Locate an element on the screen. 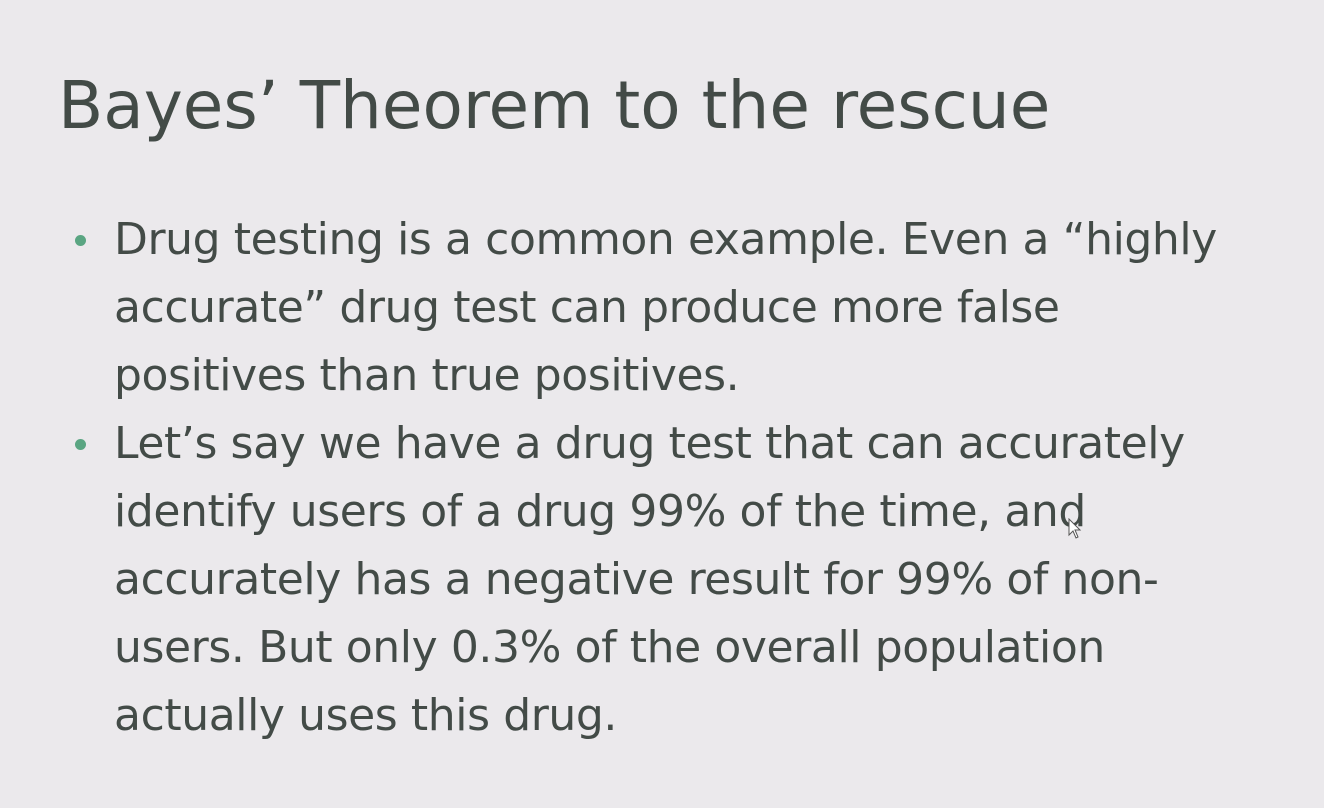 This screenshot has width=1324, height=808. bullet-line: positives than true positives. is located at coordinates (427, 375).